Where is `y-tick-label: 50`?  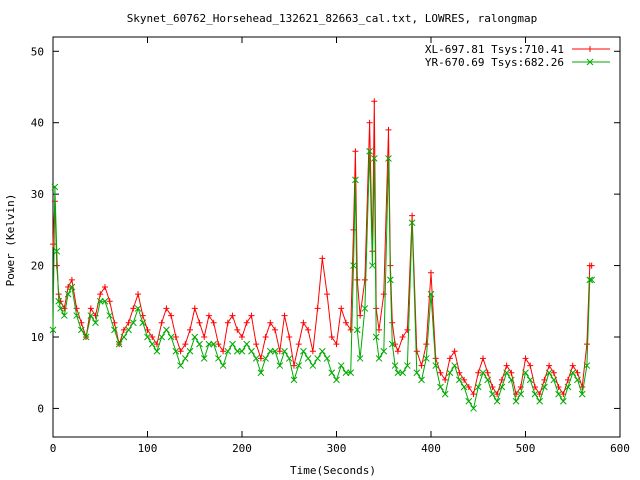
y-tick-label: 50 is located at coordinates (37, 51).